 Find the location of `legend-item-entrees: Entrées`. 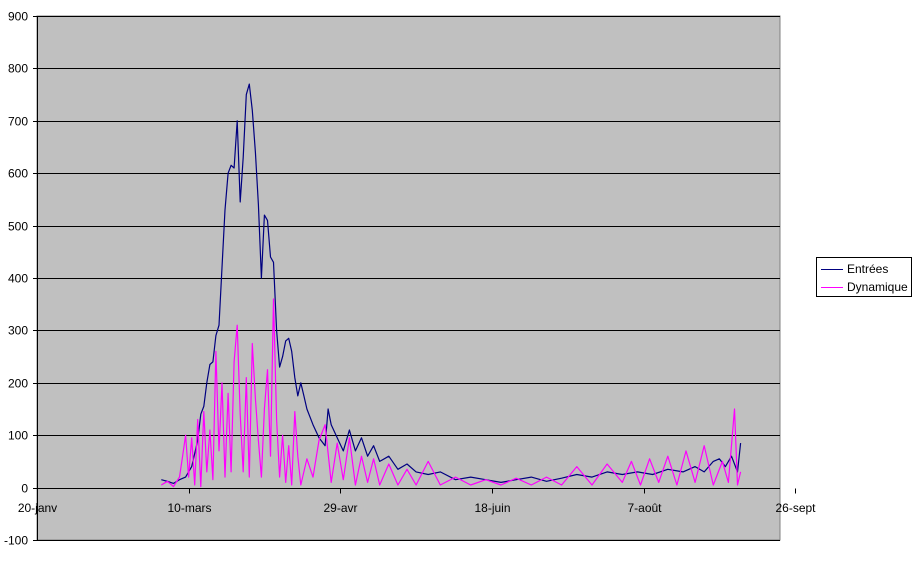

legend-item-entrees: Entrées is located at coordinates (854, 269).